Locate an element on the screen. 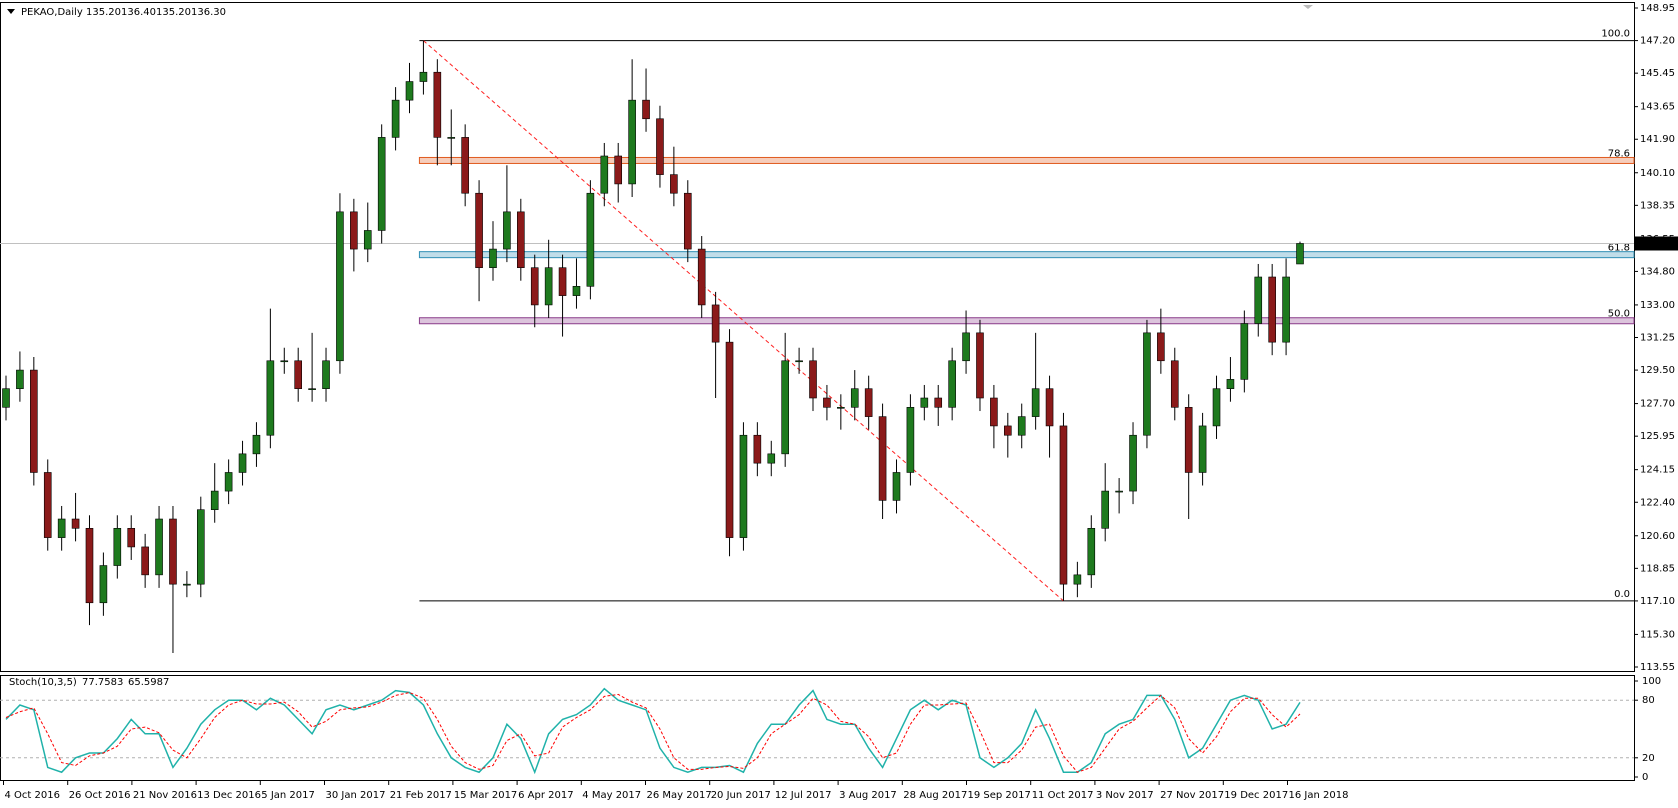 The image size is (1678, 808). header-close: 136.30 is located at coordinates (208, 12).